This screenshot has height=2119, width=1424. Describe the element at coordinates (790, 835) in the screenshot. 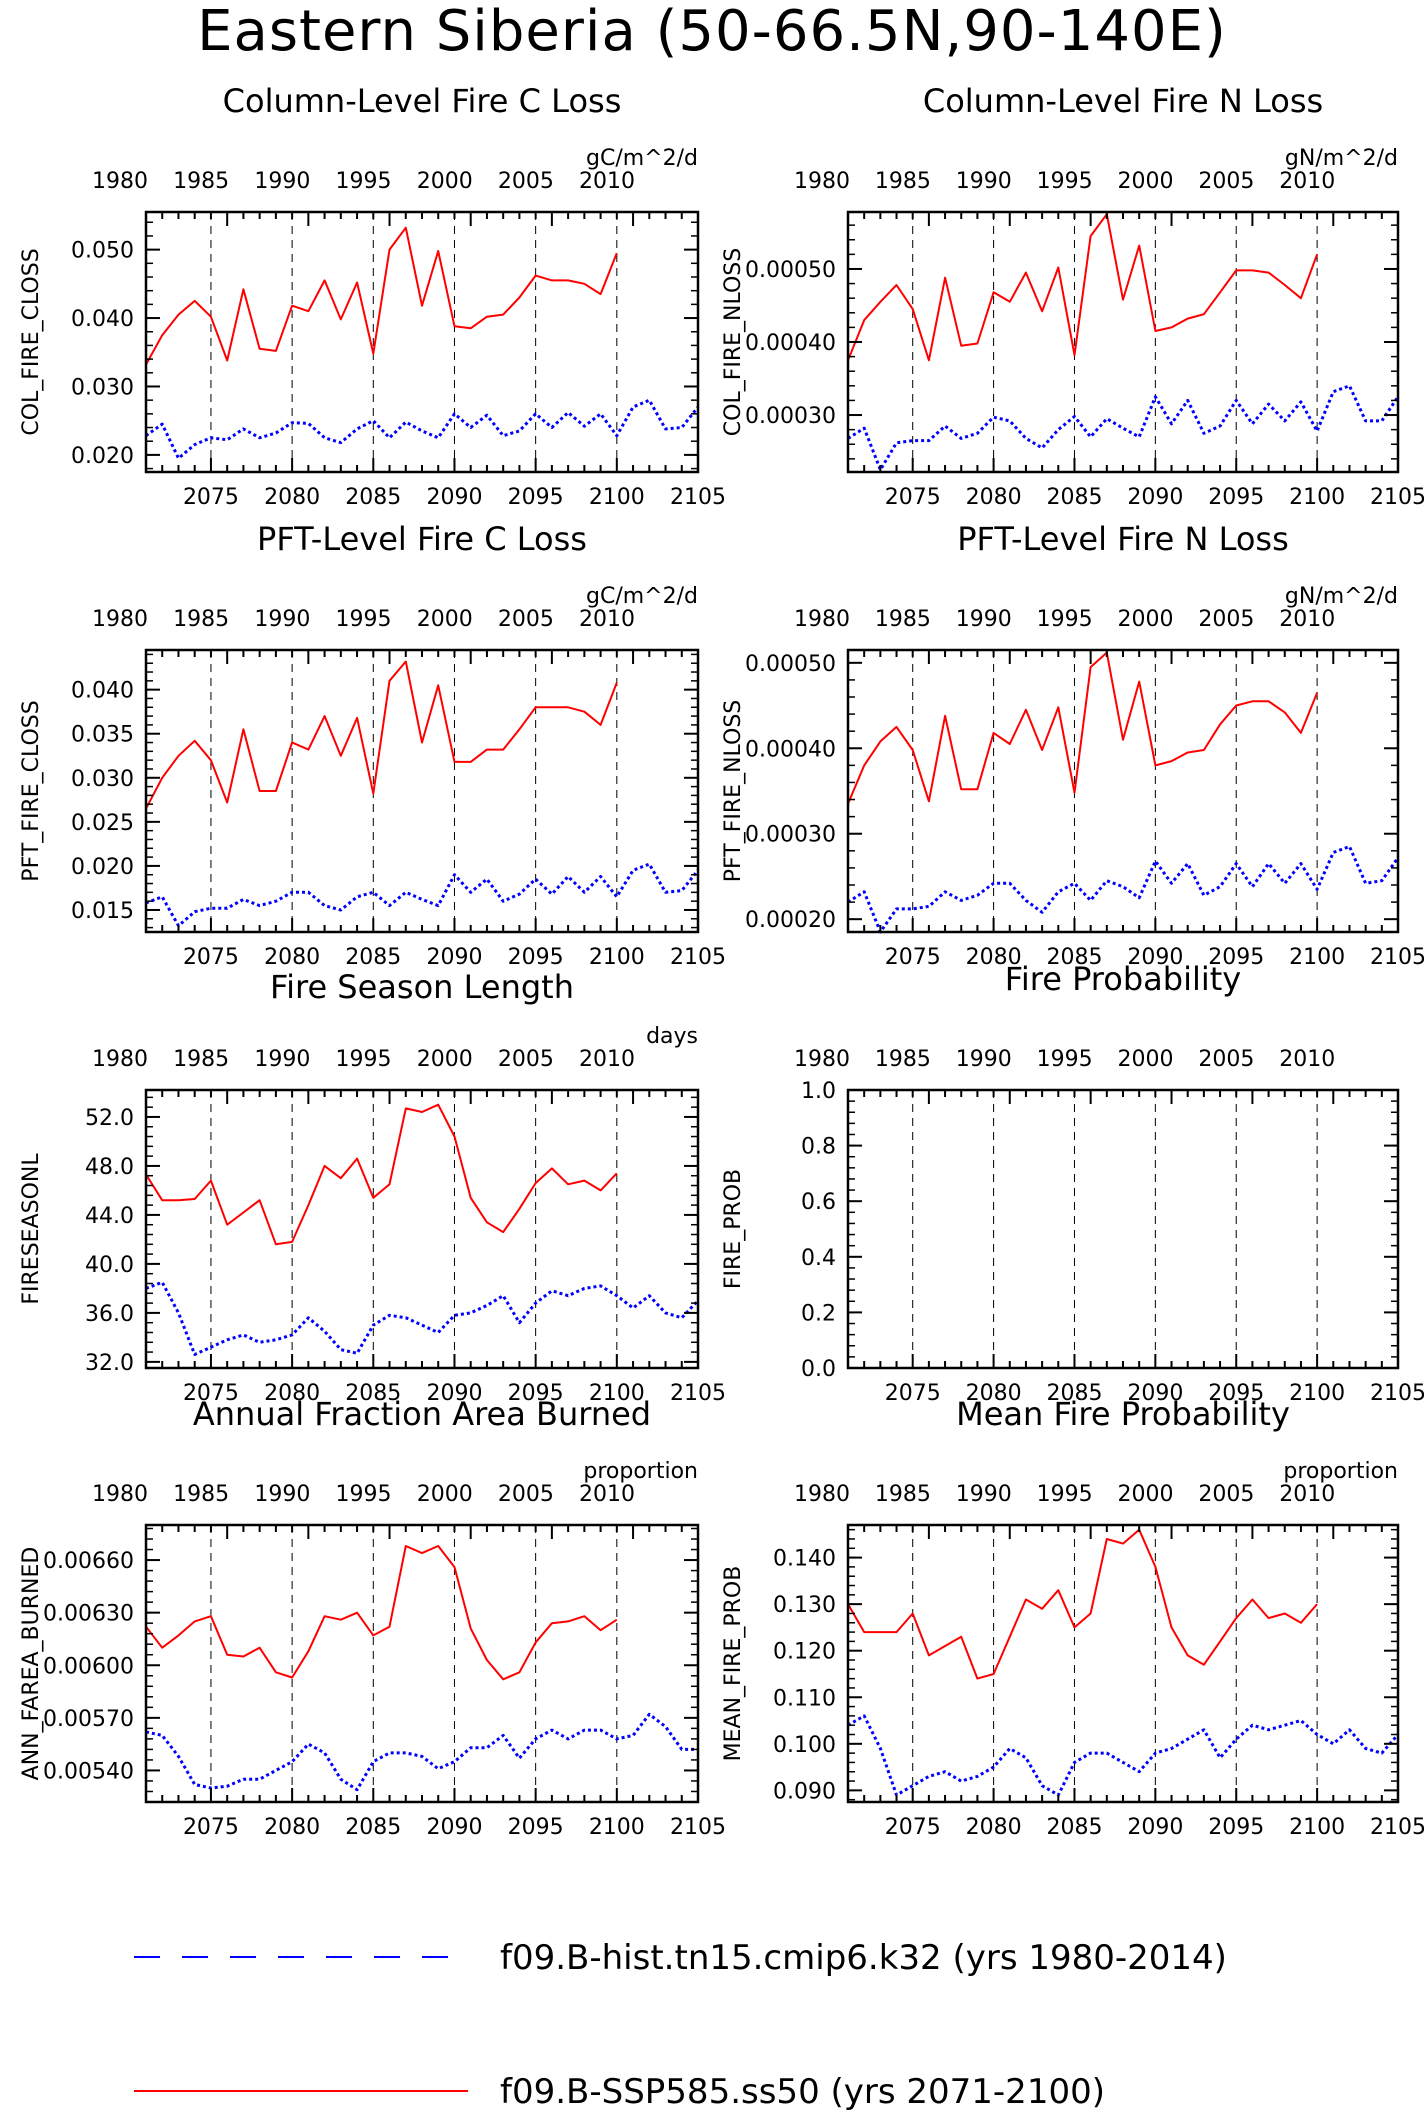

I see `y-tick-label: 0.00030` at that location.